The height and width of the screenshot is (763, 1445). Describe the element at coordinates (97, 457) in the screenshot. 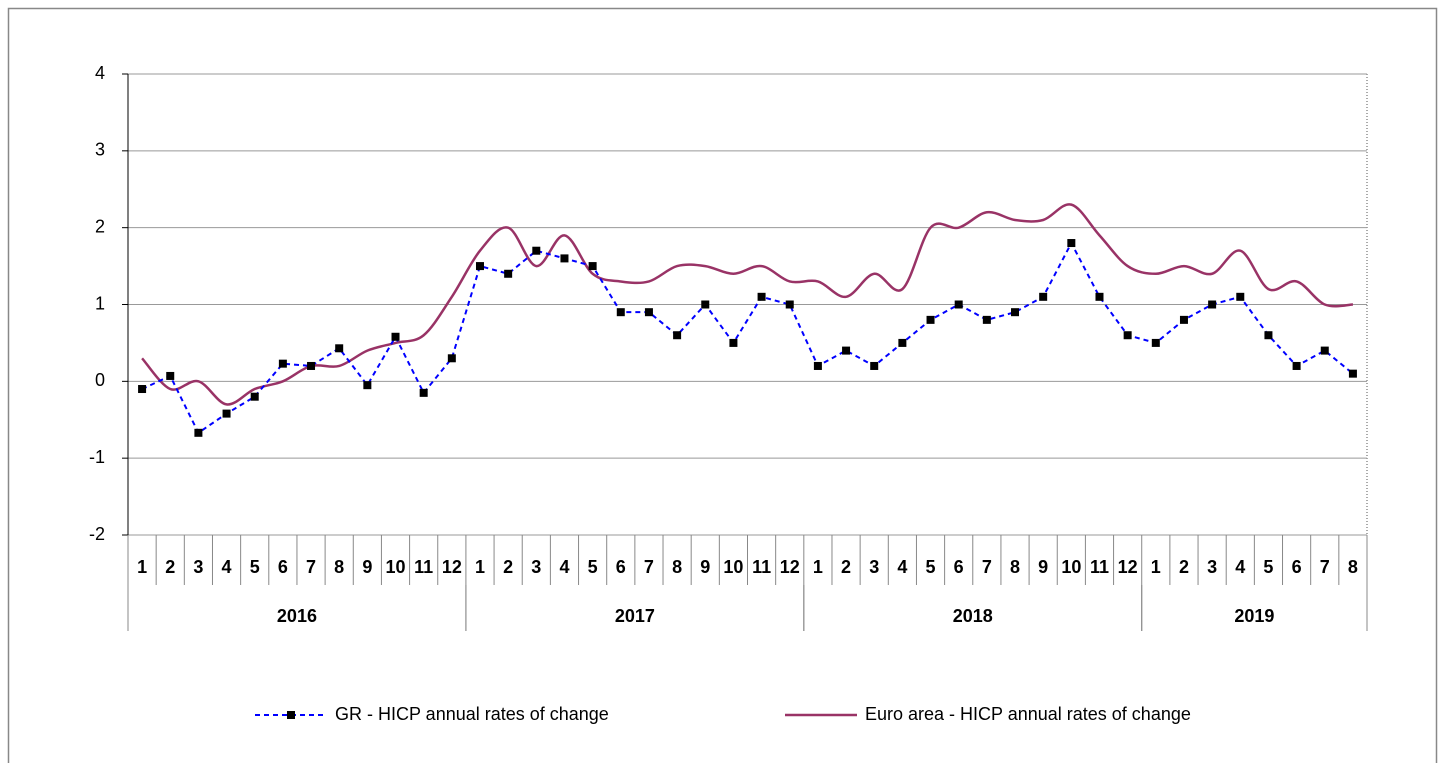

I see `y-tick-label: -1` at that location.